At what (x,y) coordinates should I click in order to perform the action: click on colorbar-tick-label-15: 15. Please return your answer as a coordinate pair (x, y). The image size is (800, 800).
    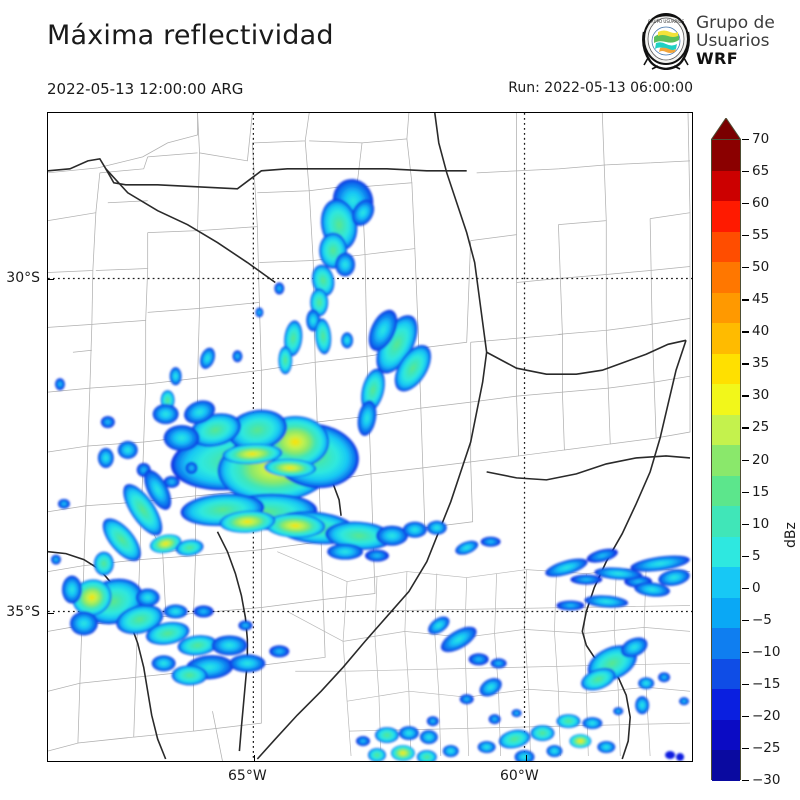
    Looking at the image, I should click on (761, 491).